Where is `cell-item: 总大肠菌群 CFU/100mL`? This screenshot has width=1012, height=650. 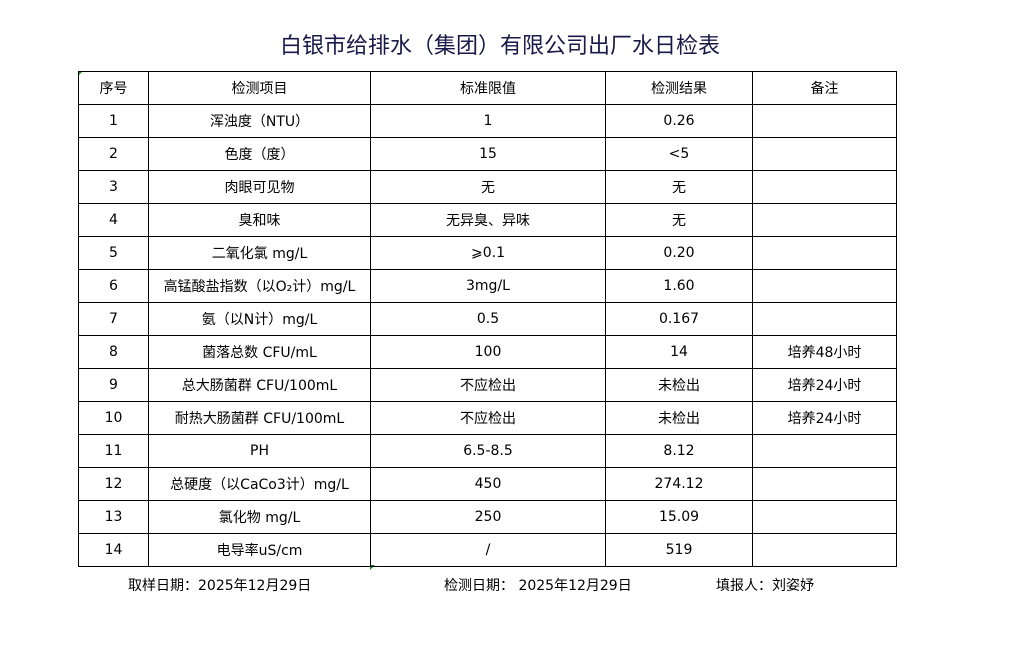
cell-item: 总大肠菌群 CFU/100mL is located at coordinates (259, 385).